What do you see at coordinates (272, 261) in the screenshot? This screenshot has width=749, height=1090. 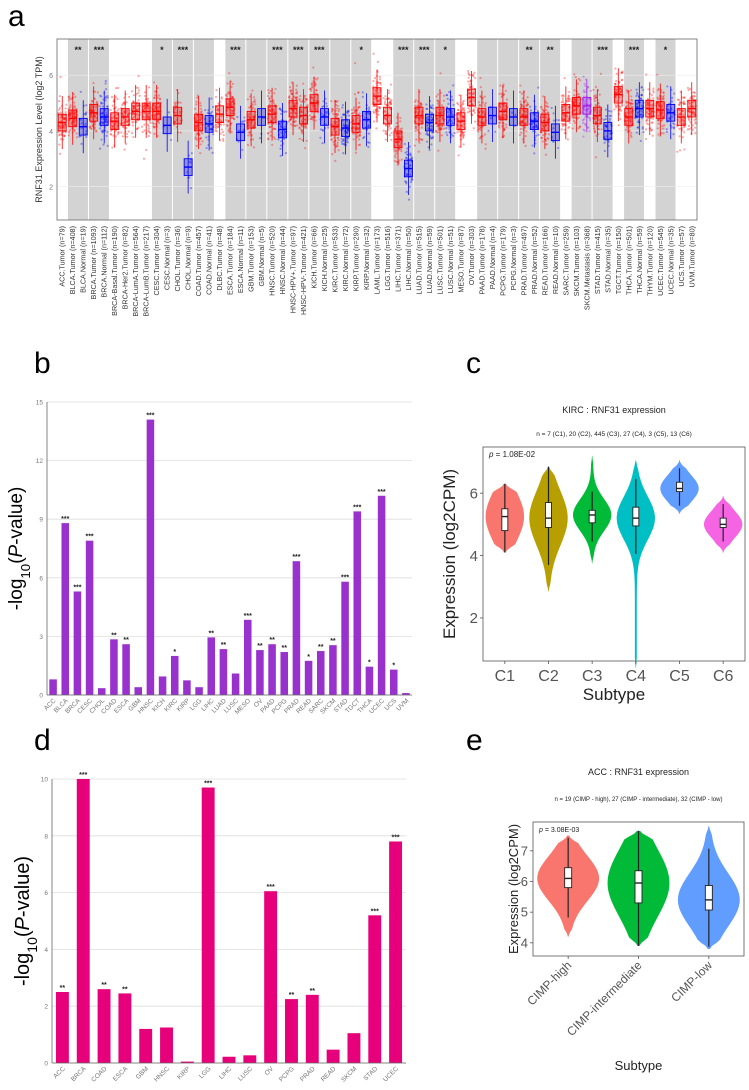 I see `group-label: HNSC.Tumor (n=520)` at bounding box center [272, 261].